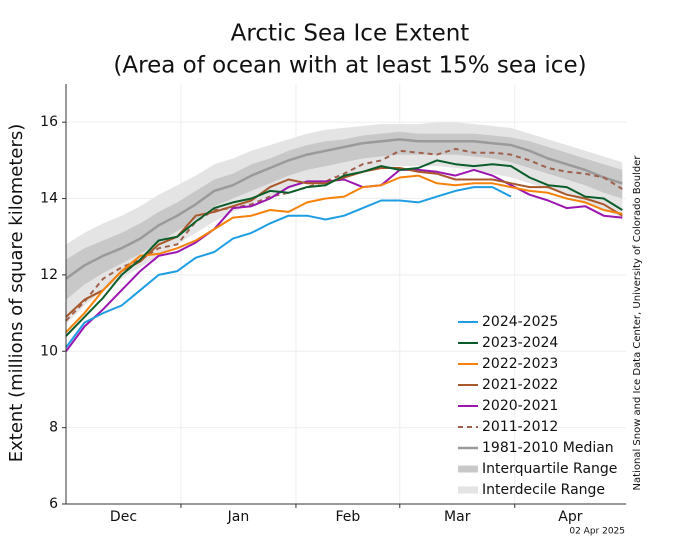  What do you see at coordinates (49, 275) in the screenshot?
I see `y-tick-label: 12` at bounding box center [49, 275].